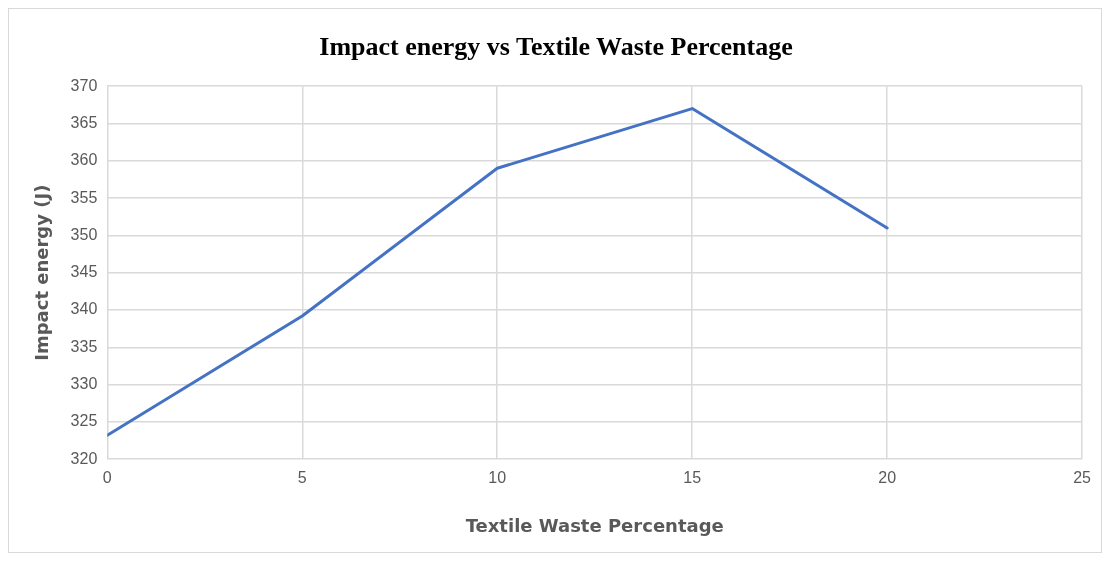 This screenshot has width=1110, height=561. Describe the element at coordinates (594, 525) in the screenshot. I see `x-axis-title: Textile Waste Percentage` at that location.